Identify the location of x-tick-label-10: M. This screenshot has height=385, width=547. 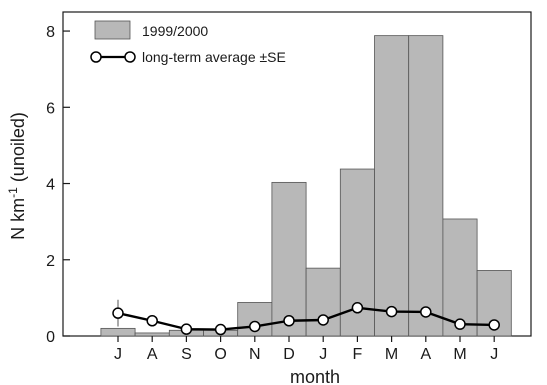
(459, 354).